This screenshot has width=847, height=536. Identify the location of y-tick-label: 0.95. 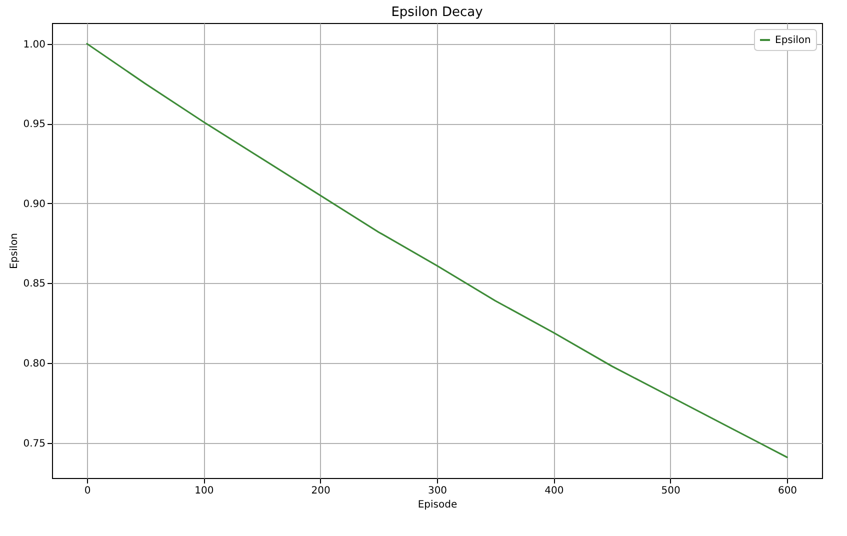
(34, 124).